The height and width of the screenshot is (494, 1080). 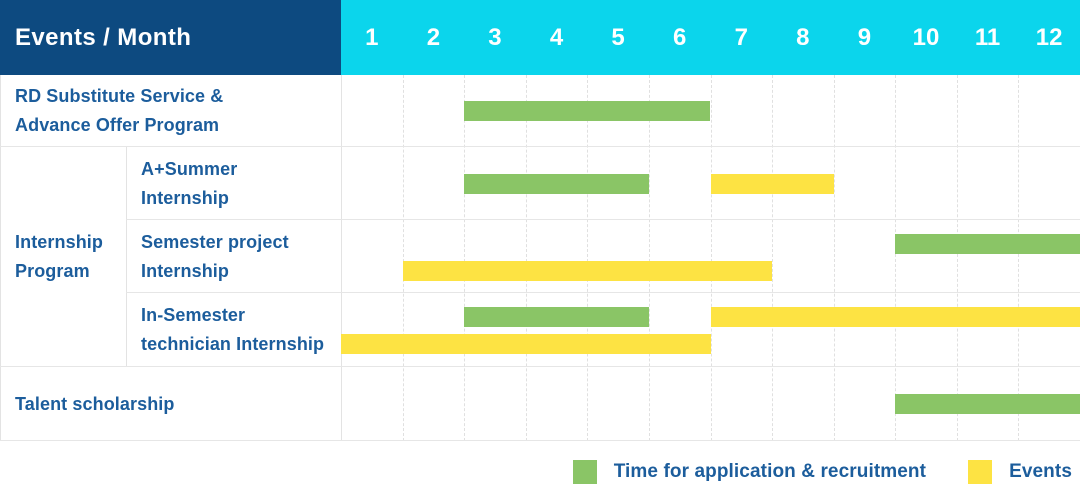 What do you see at coordinates (52, 271) in the screenshot?
I see `group-label-line: Program` at bounding box center [52, 271].